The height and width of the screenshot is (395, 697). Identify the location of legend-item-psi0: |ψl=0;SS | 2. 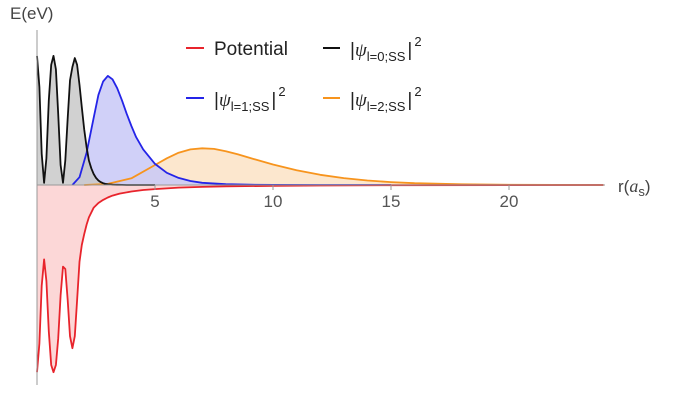
(372, 49).